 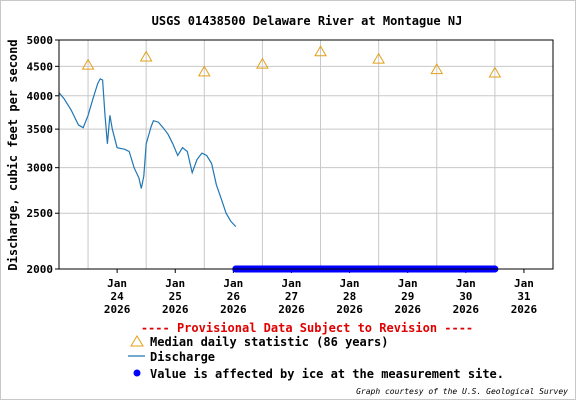 What do you see at coordinates (137, 373) in the screenshot?
I see `legend-ice-marker` at bounding box center [137, 373].